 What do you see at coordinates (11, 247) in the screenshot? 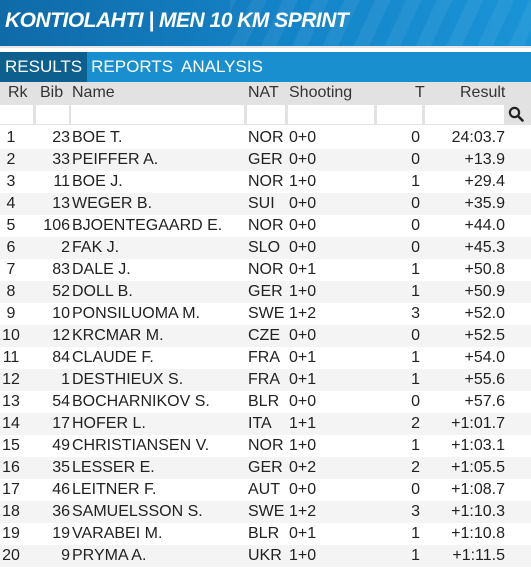
I see `rank-cell: 6` at bounding box center [11, 247].